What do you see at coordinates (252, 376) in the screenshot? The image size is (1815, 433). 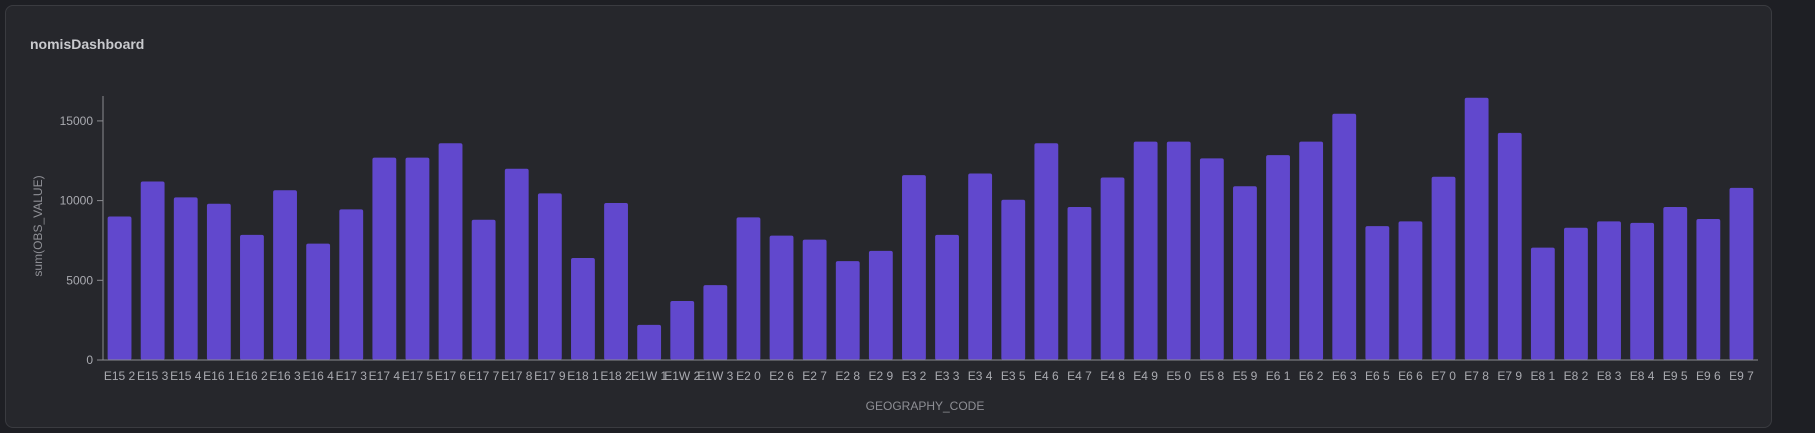 I see `x-tick-label: E16 2` at bounding box center [252, 376].